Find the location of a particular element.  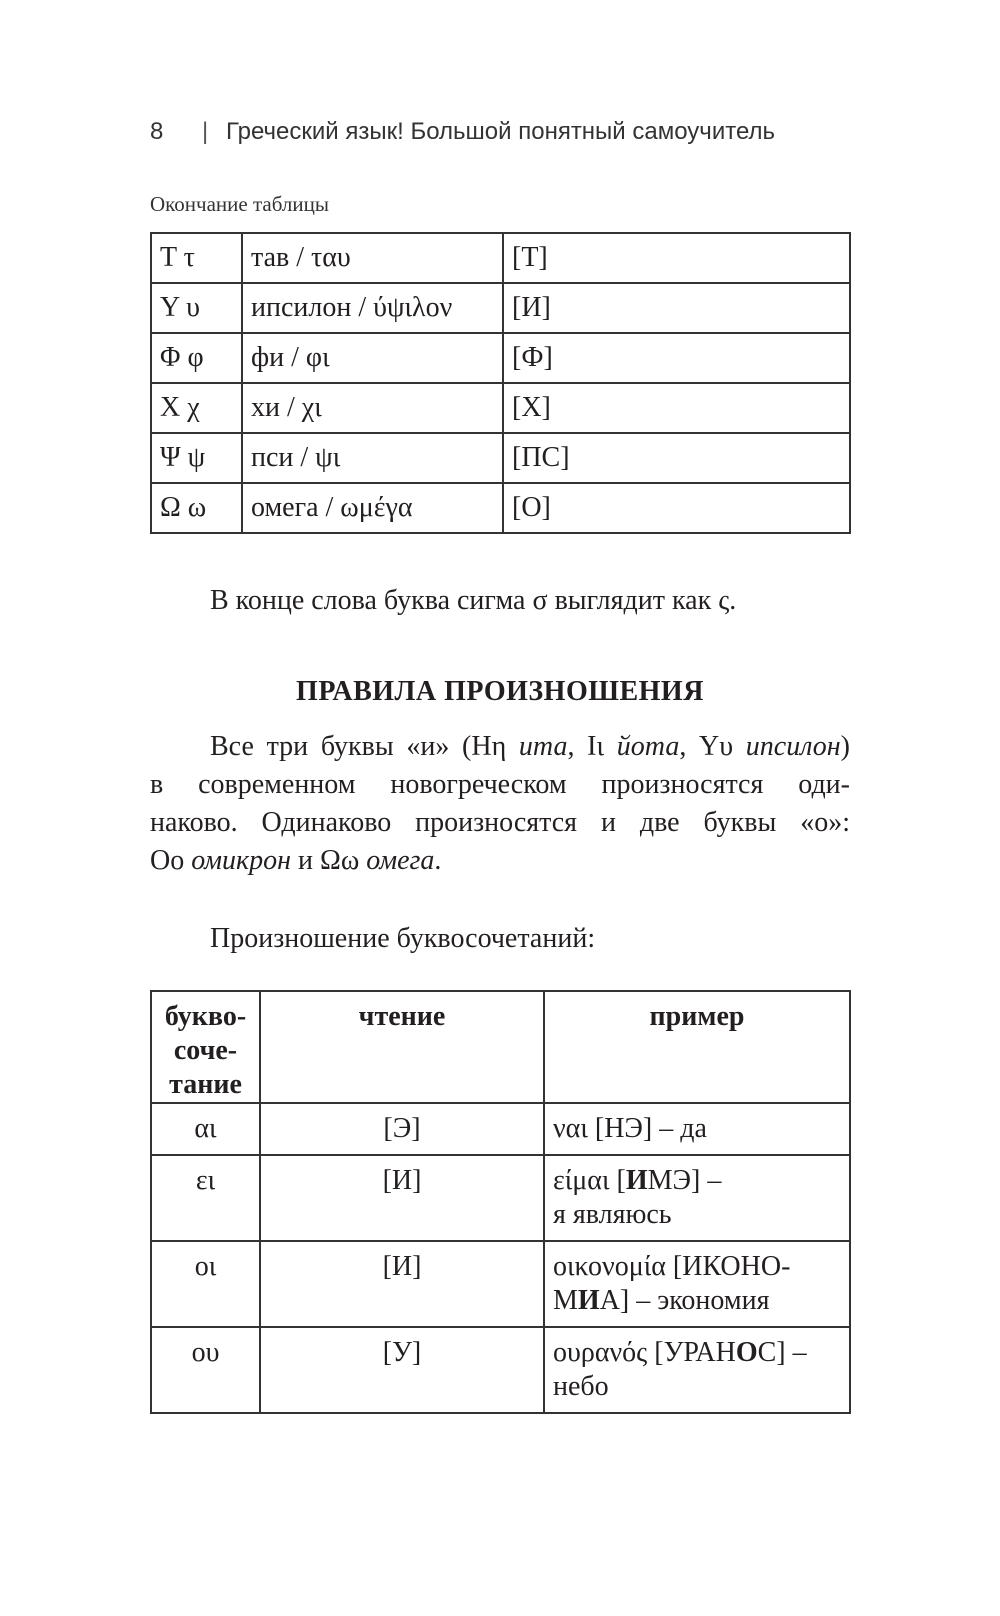

combo-cell: οι is located at coordinates (205, 1284).